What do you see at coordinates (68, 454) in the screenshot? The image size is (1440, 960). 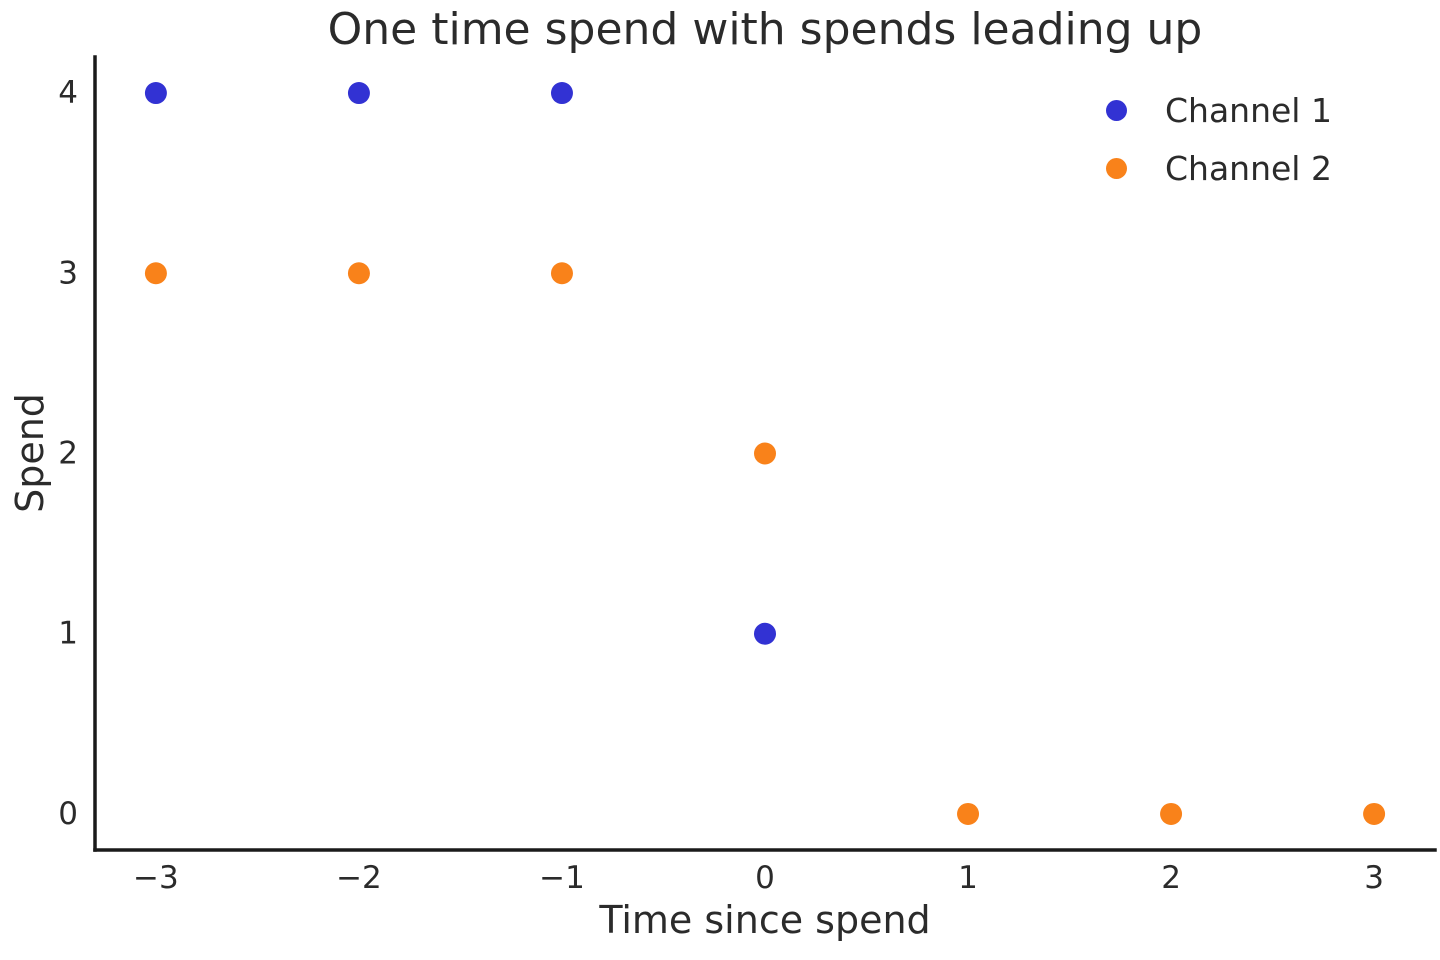 I see `y-tick-label: 2` at bounding box center [68, 454].